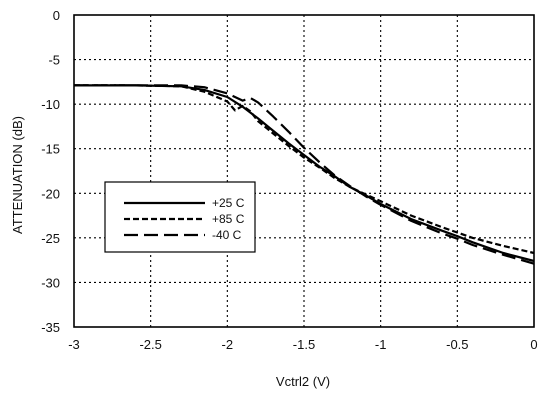 This screenshot has width=541, height=394. What do you see at coordinates (54, 60) in the screenshot?
I see `y-tick-label: -5` at bounding box center [54, 60].